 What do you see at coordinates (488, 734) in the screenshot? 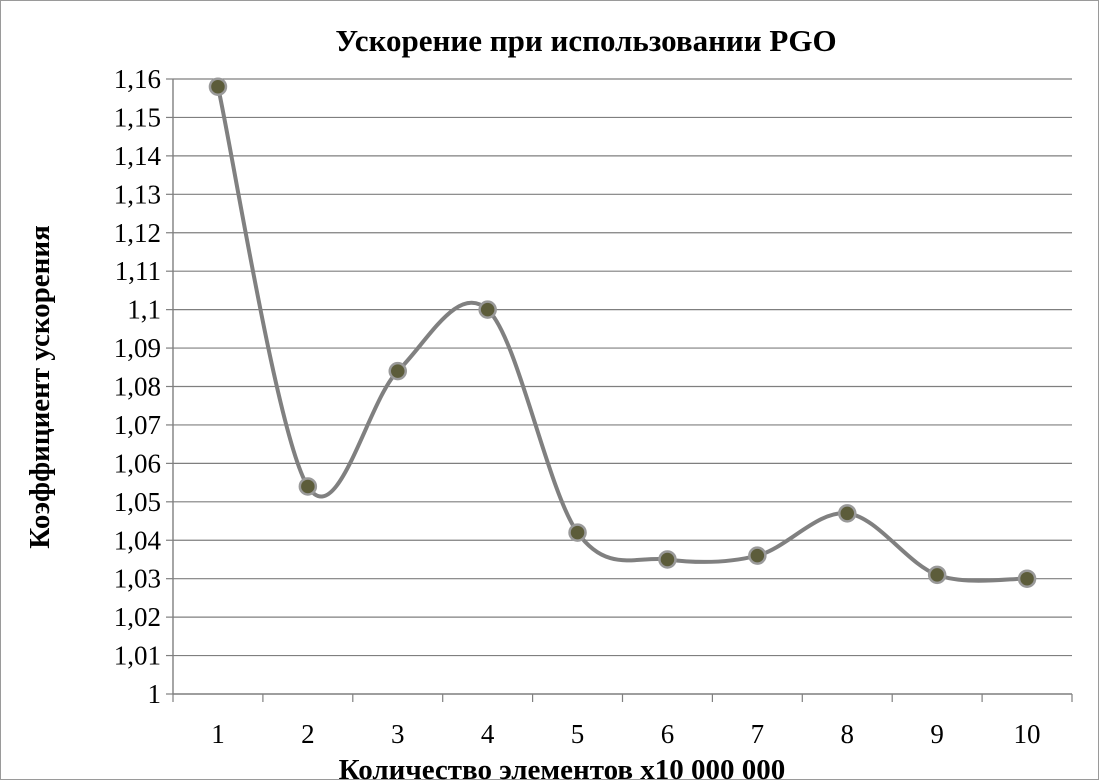
I see `x-tick-label: 4` at bounding box center [488, 734].